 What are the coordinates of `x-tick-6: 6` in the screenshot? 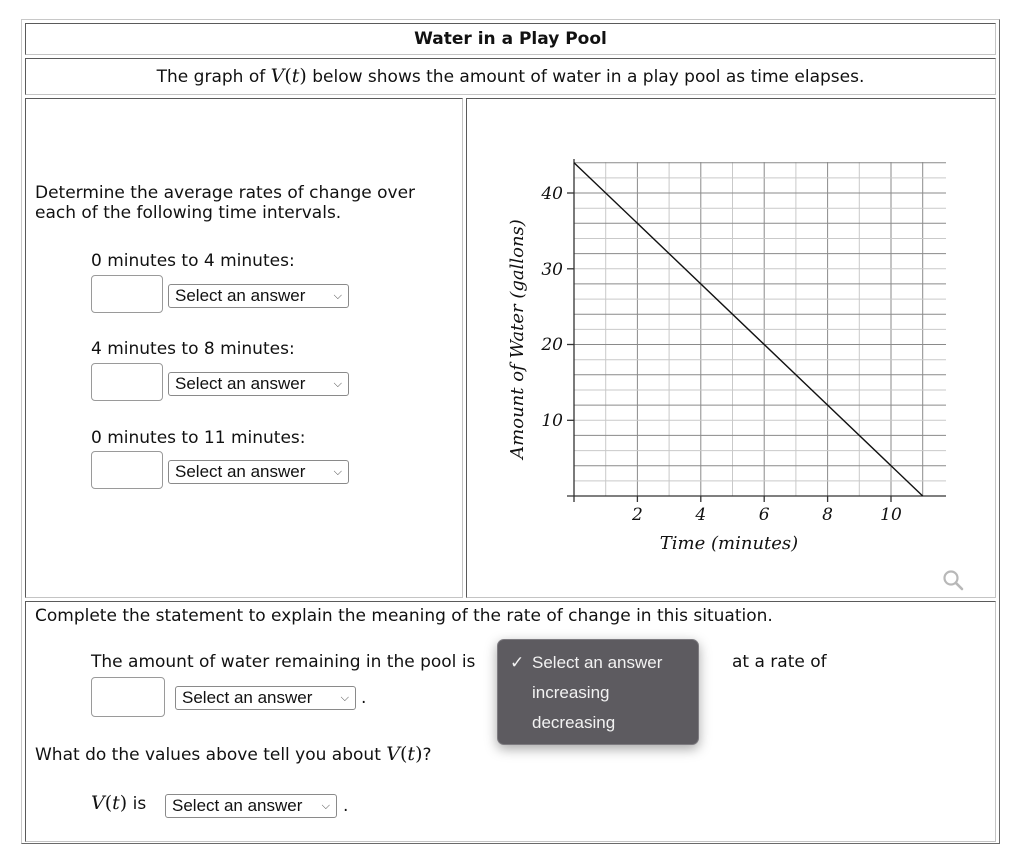 It's located at (764, 515).